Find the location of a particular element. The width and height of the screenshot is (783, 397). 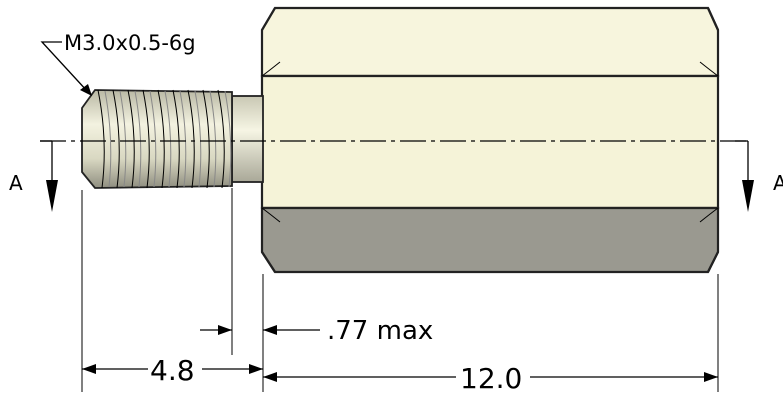

section-marker-right is located at coordinates (744, 176).